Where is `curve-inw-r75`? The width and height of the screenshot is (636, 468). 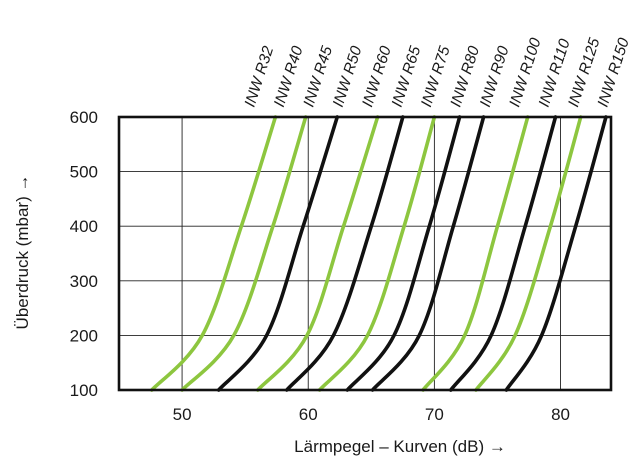 curve-inw-r75 is located at coordinates (403, 253).